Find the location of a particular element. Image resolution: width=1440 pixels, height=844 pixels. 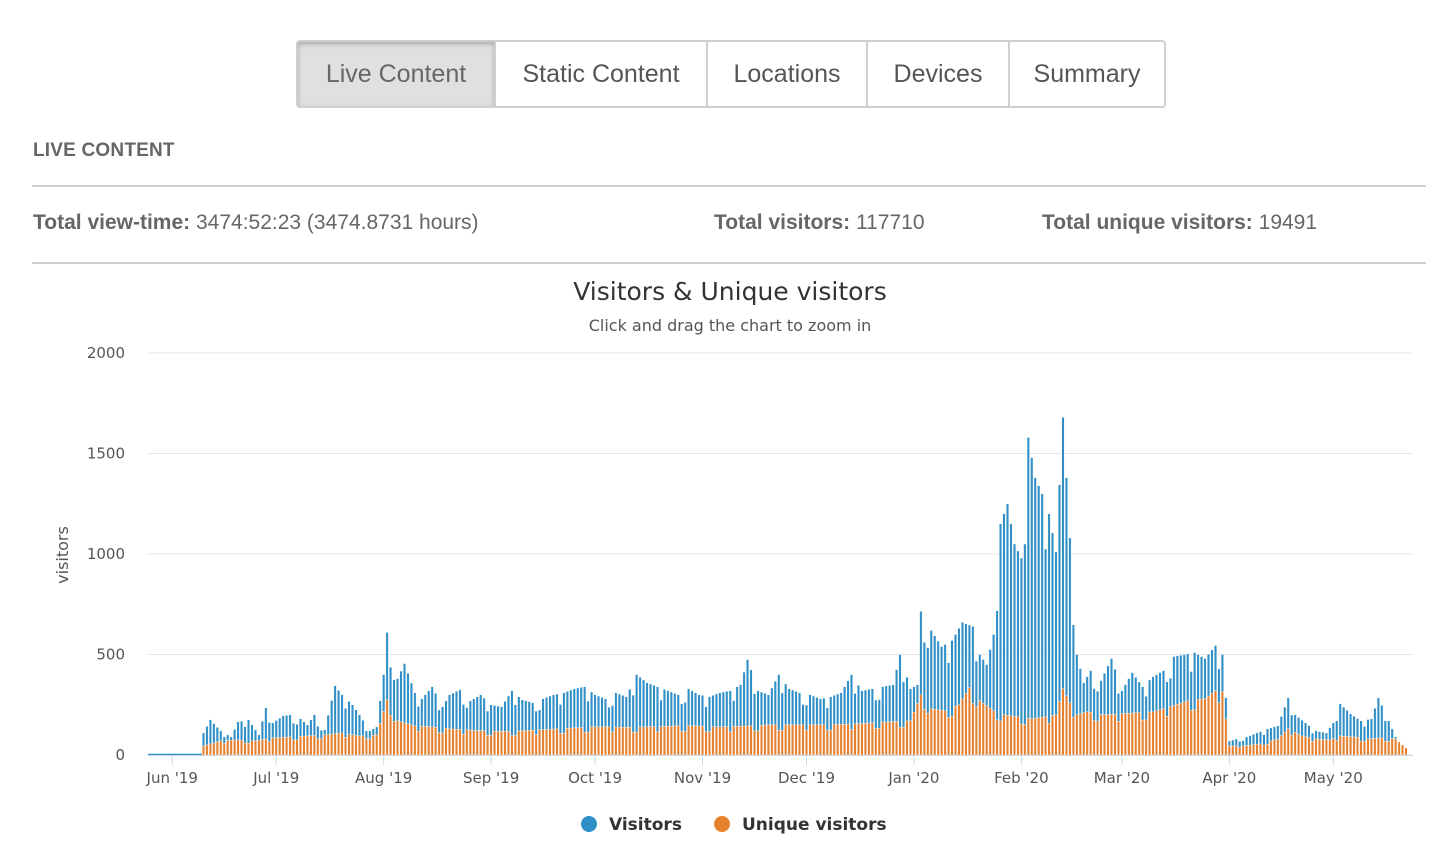

stat-visitors-label: Total visitors: is located at coordinates (782, 222).